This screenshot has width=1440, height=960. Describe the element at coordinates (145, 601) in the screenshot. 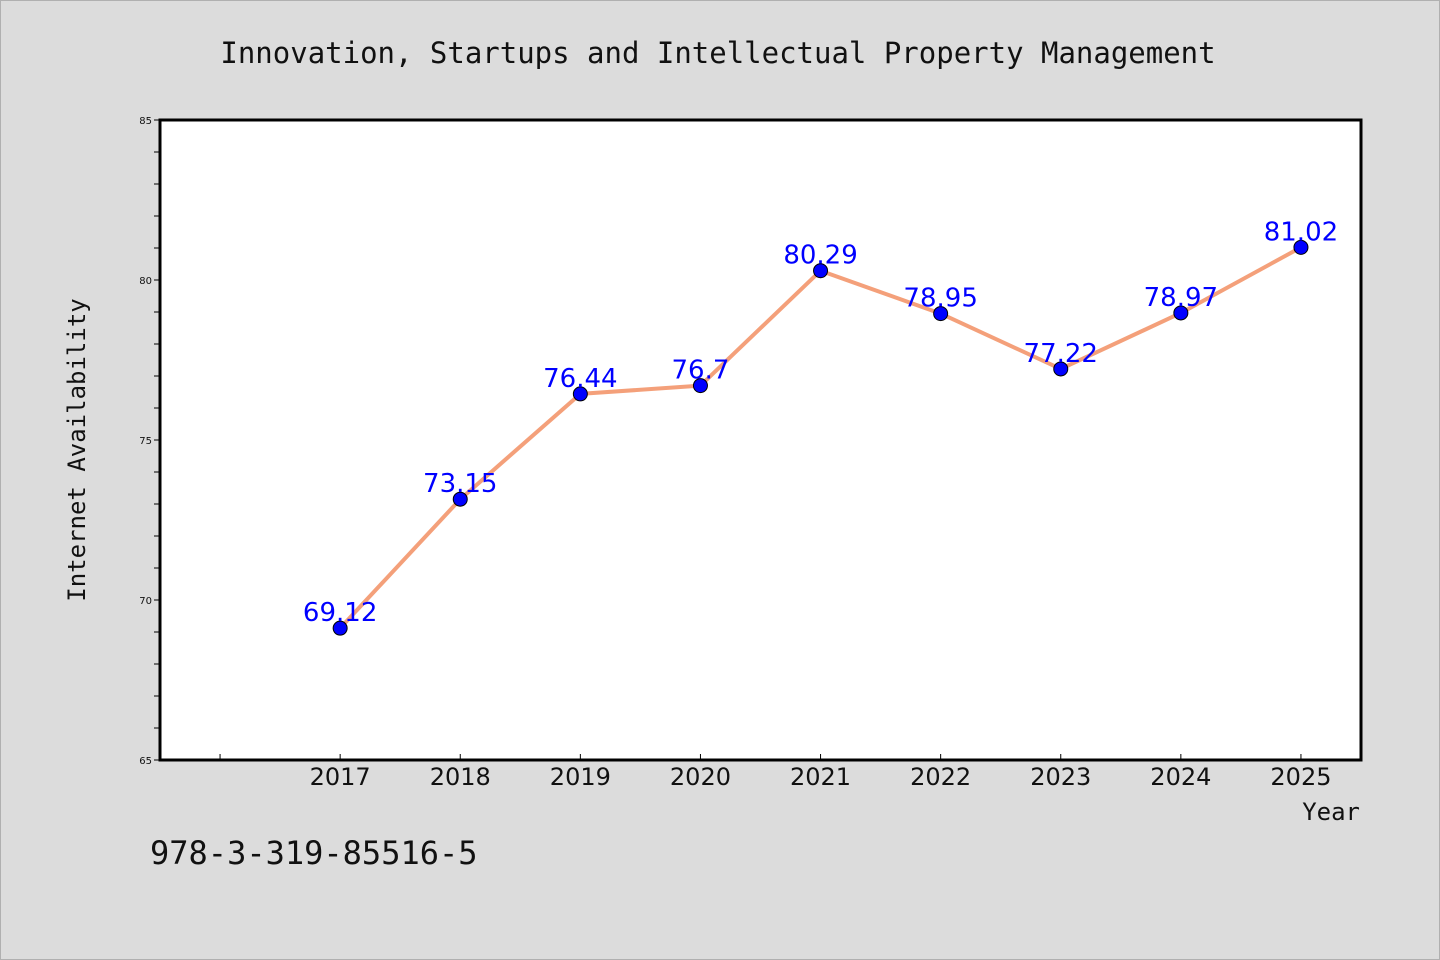

I see `y-tick-label: 70` at that location.